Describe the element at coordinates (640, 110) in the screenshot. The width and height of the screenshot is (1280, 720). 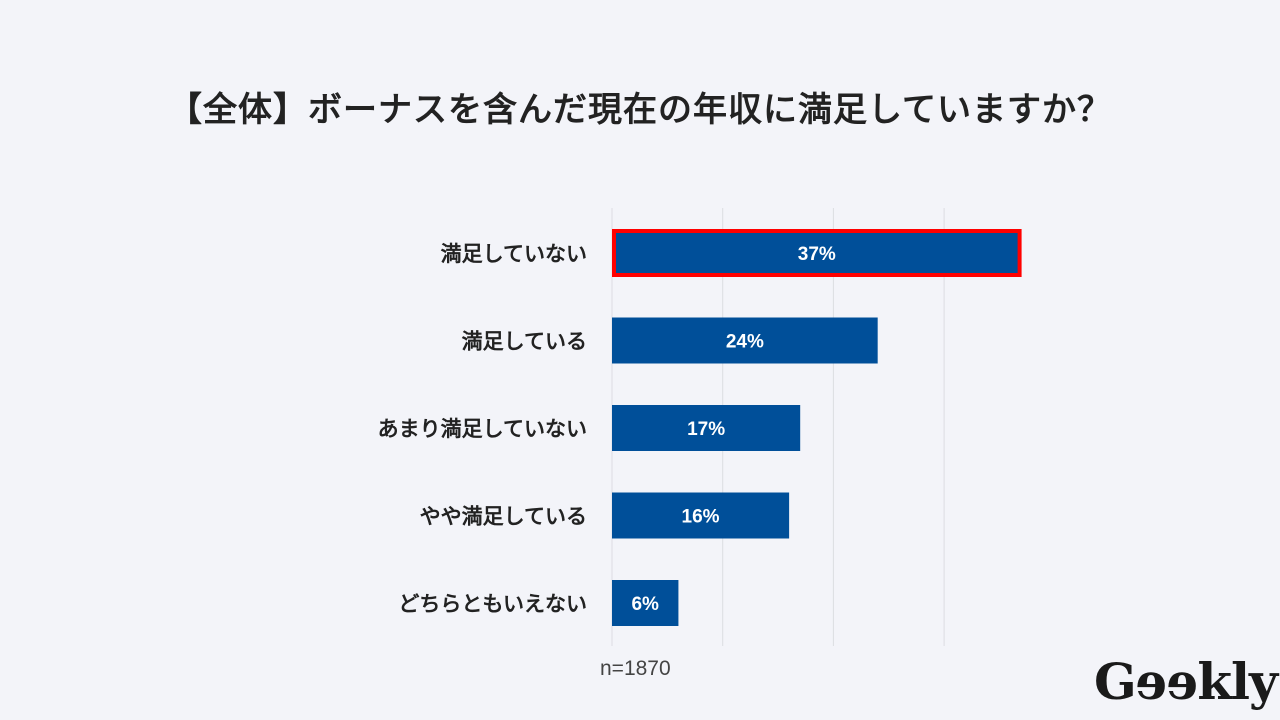
I see `chart-title: 【全体】ボーナスを含んだ現在の年収に満足していますか？` at that location.